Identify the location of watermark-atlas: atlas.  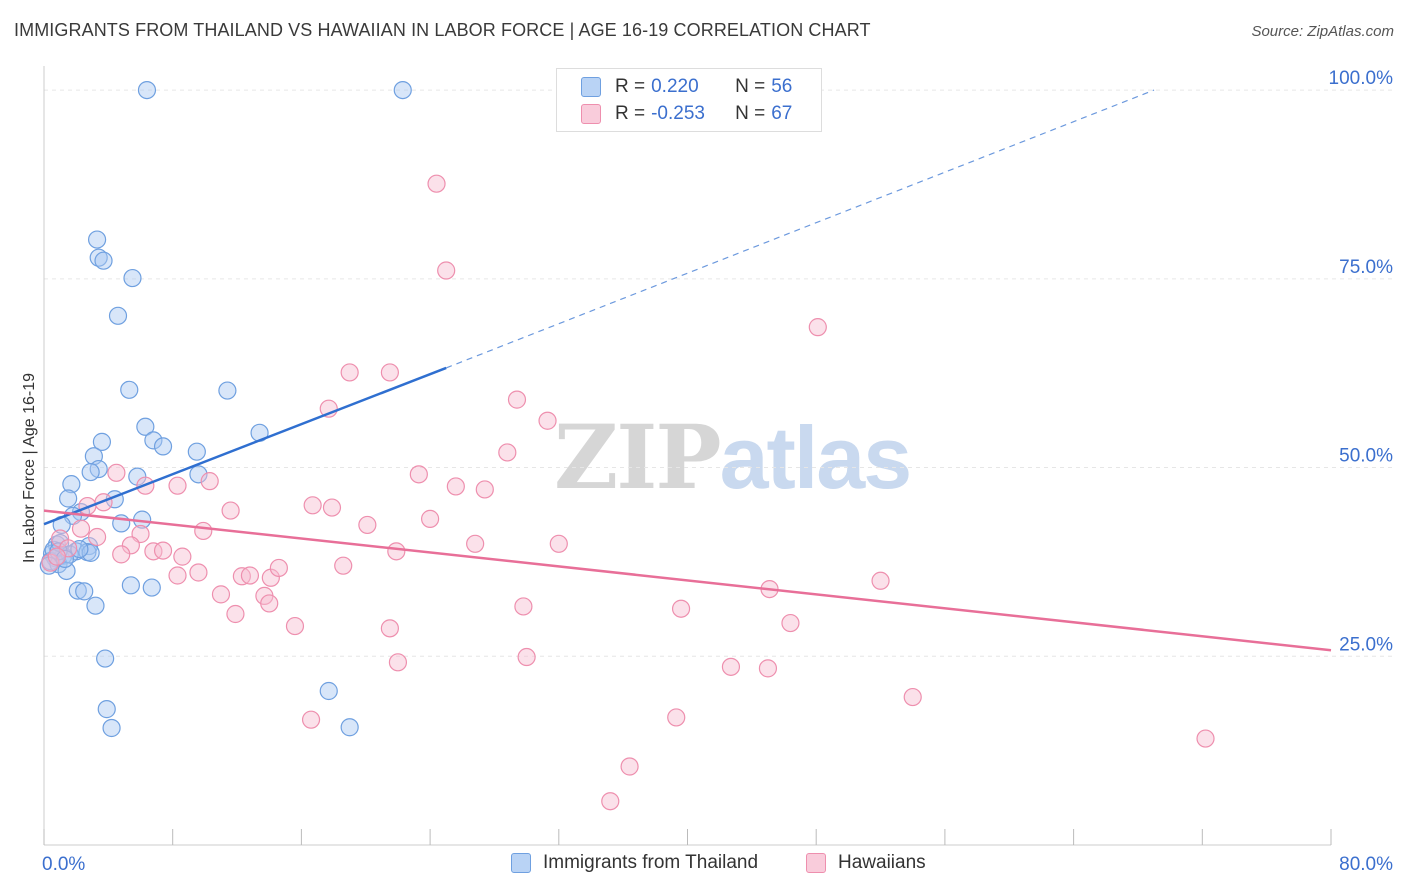
(816, 457).